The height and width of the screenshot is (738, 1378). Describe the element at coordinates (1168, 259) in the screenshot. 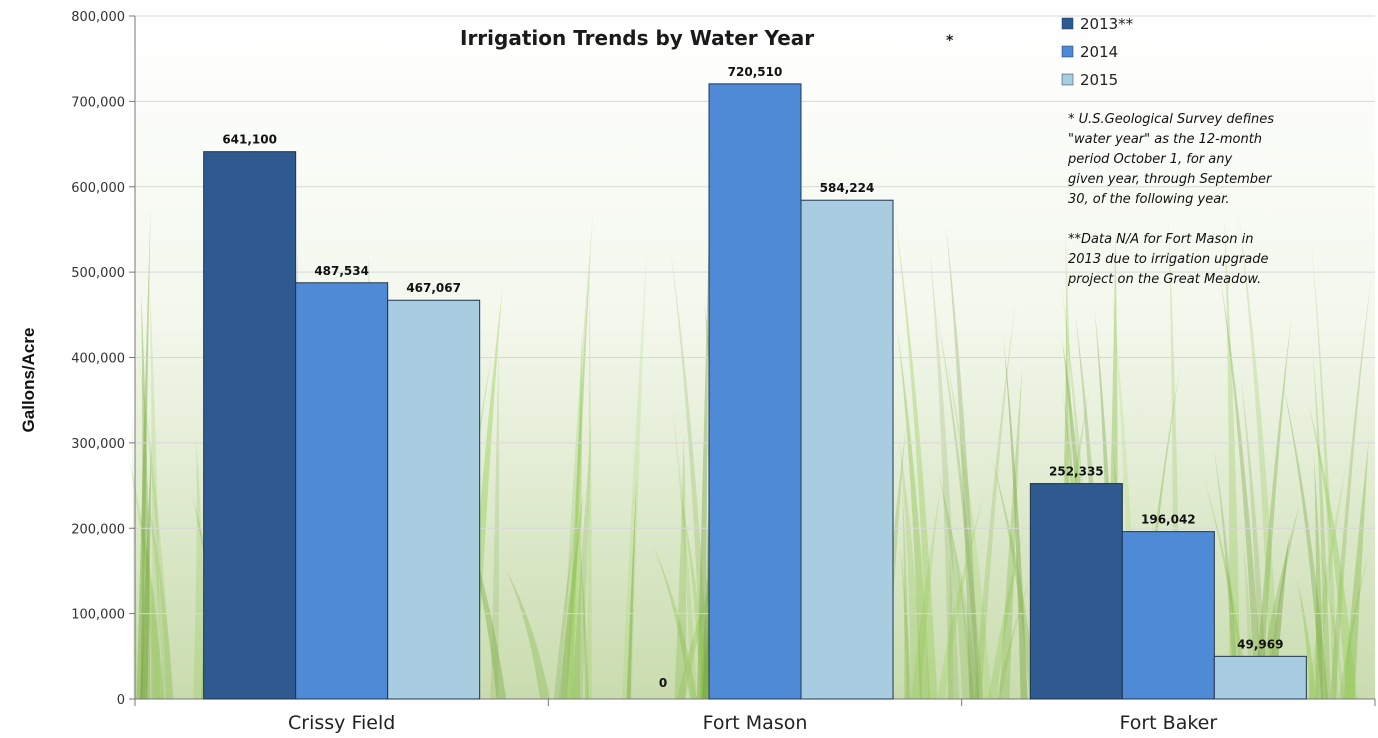

I see `annotation-line: 2013 due to irrigation upgrade` at that location.